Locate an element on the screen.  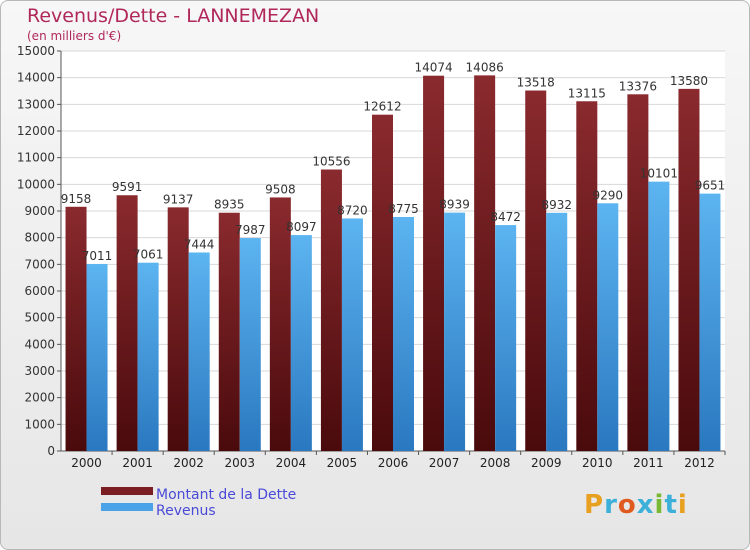
data-label: 7444 is located at coordinates (199, 244).